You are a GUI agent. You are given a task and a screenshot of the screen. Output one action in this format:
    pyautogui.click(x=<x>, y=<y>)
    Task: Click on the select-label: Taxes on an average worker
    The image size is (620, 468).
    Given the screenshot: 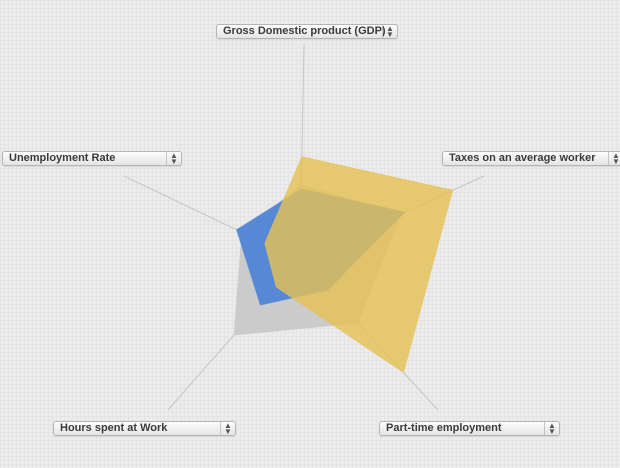 What is the action you would take?
    pyautogui.click(x=522, y=158)
    